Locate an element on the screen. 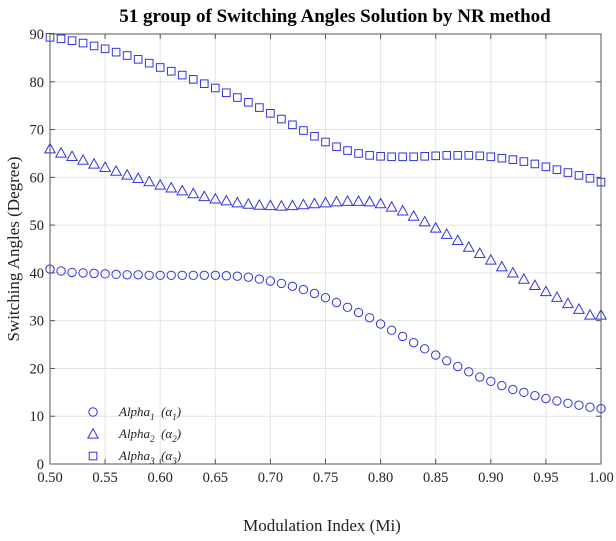 This screenshot has width=616, height=541. legend-item: Alpha1 (α1) is located at coordinates (134, 413).